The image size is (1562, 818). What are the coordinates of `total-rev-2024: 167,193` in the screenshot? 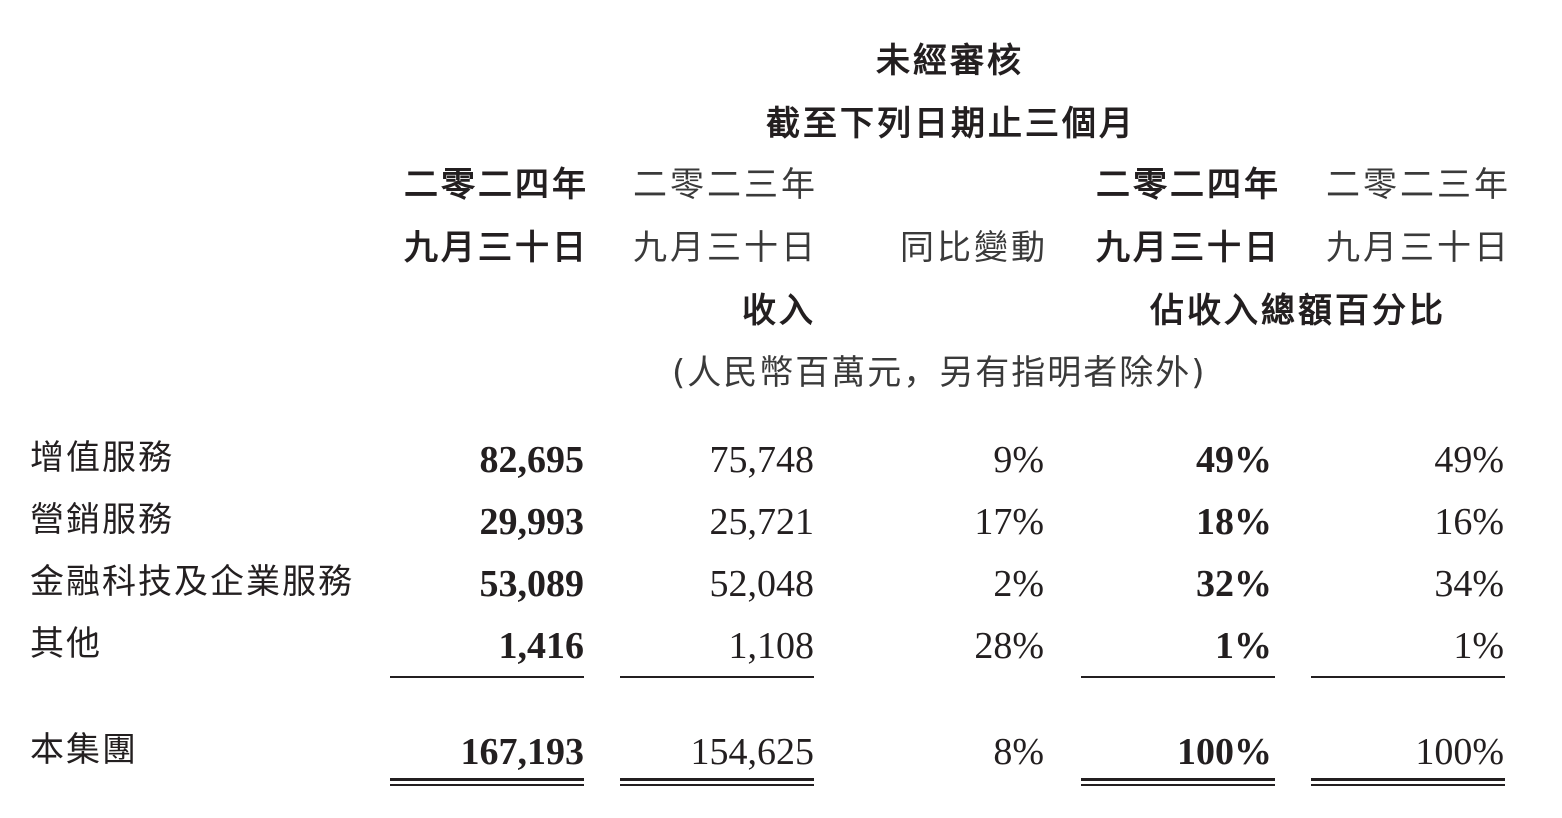 It's located at (522, 752).